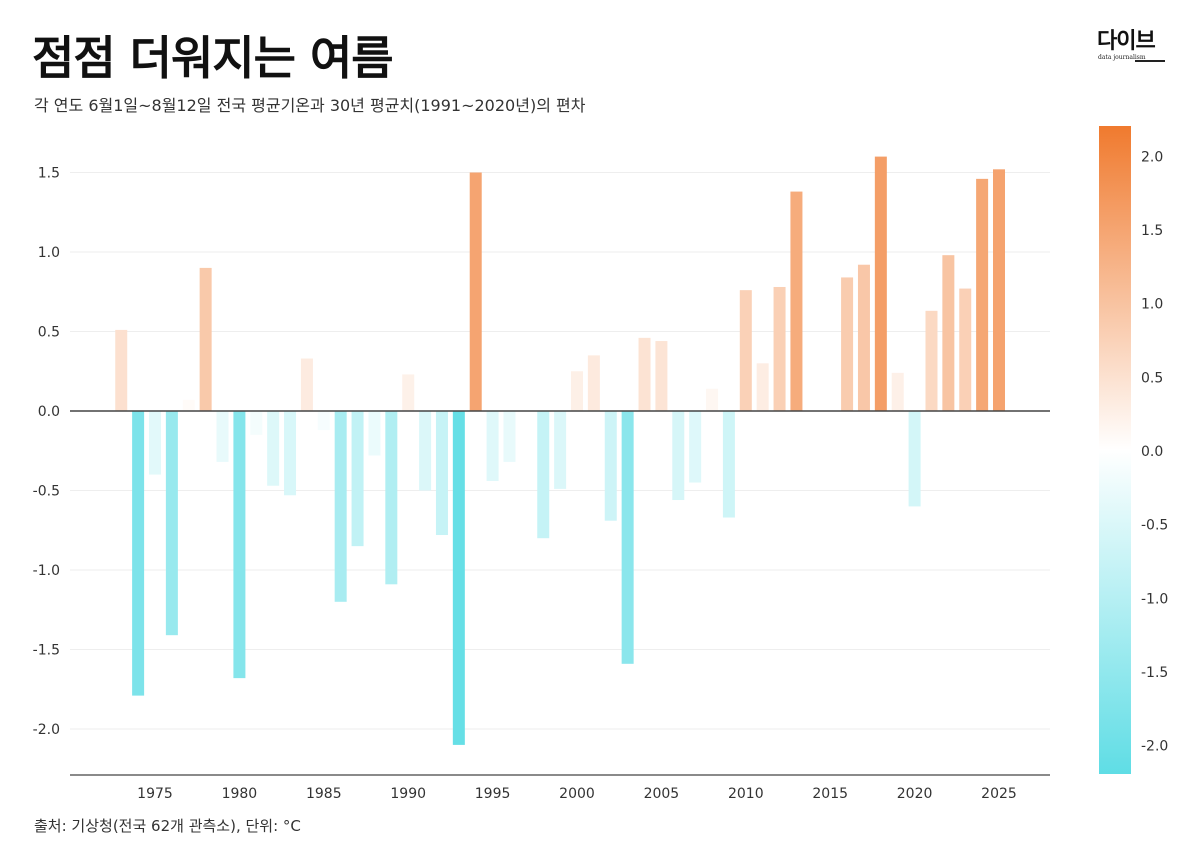  Describe the element at coordinates (610, 466) in the screenshot. I see `bar-2002` at that location.